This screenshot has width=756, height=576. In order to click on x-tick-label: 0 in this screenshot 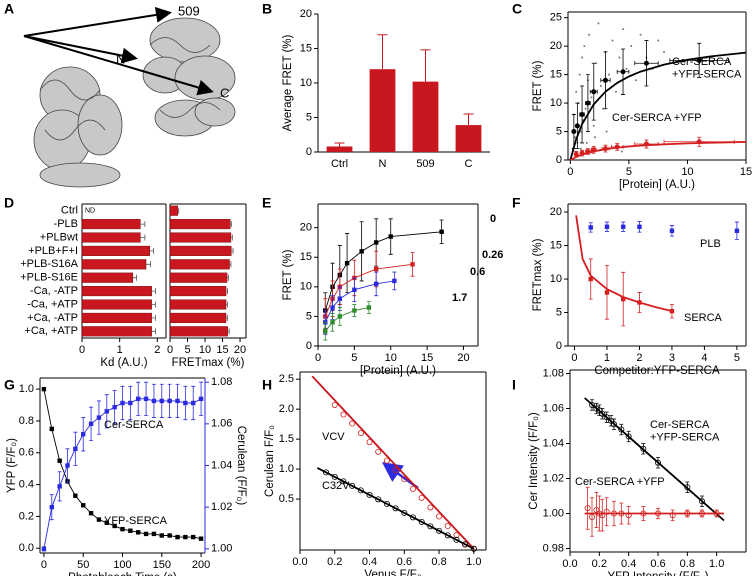, I will do `click(574, 358)`.